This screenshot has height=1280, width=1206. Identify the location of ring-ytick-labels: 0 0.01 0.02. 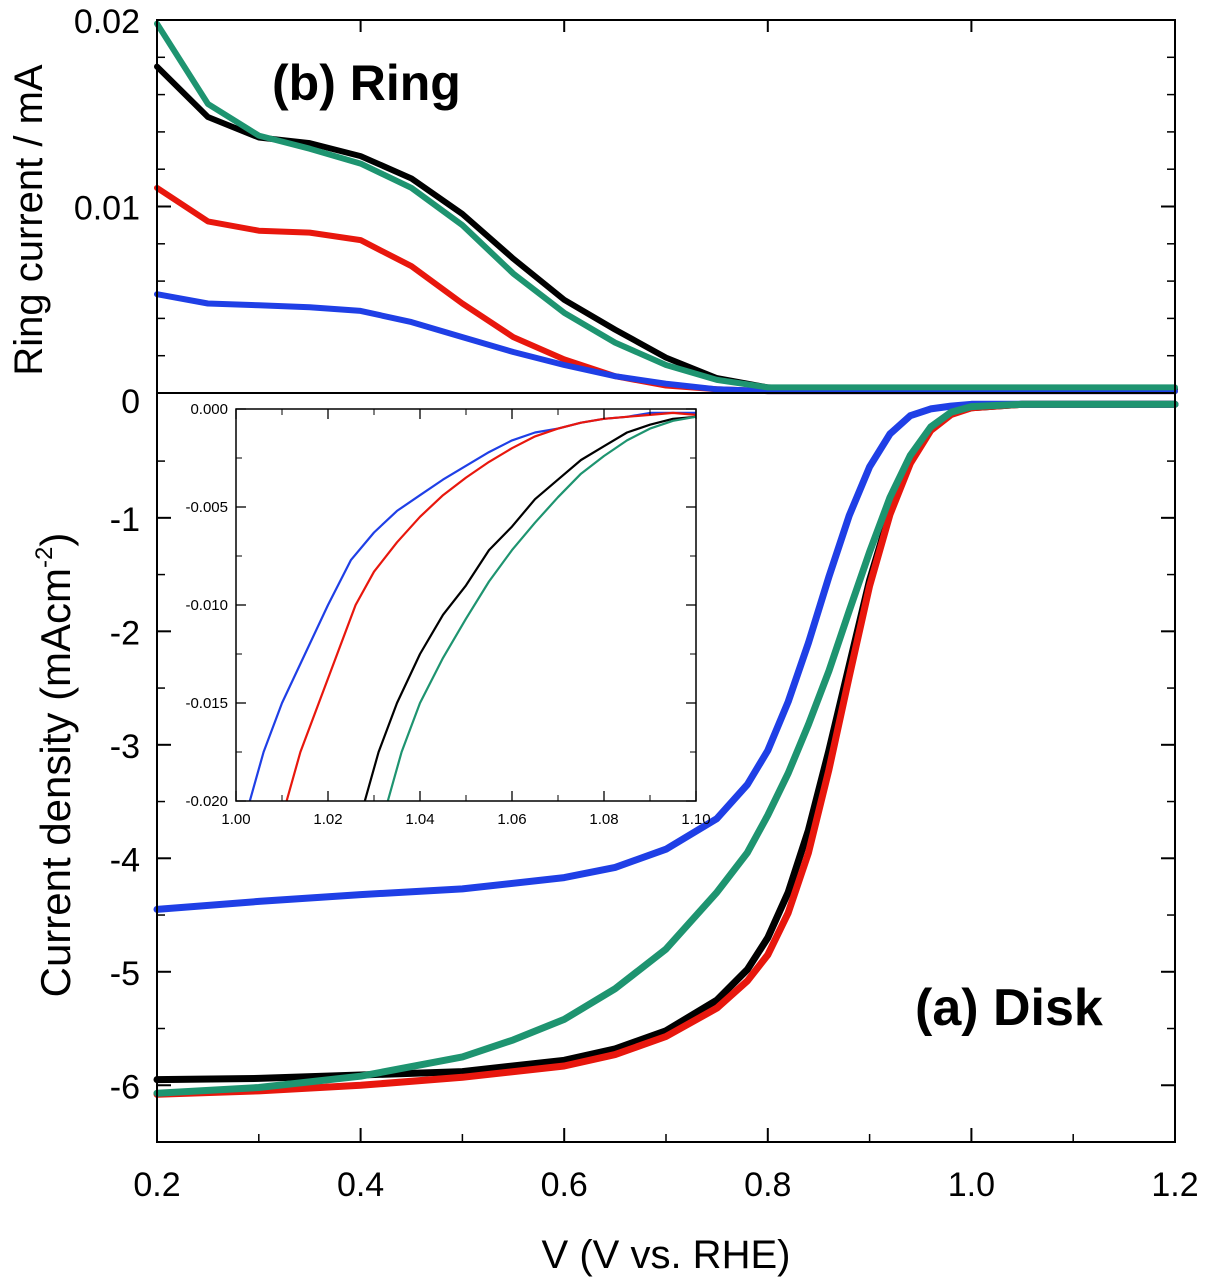
(107, 212).